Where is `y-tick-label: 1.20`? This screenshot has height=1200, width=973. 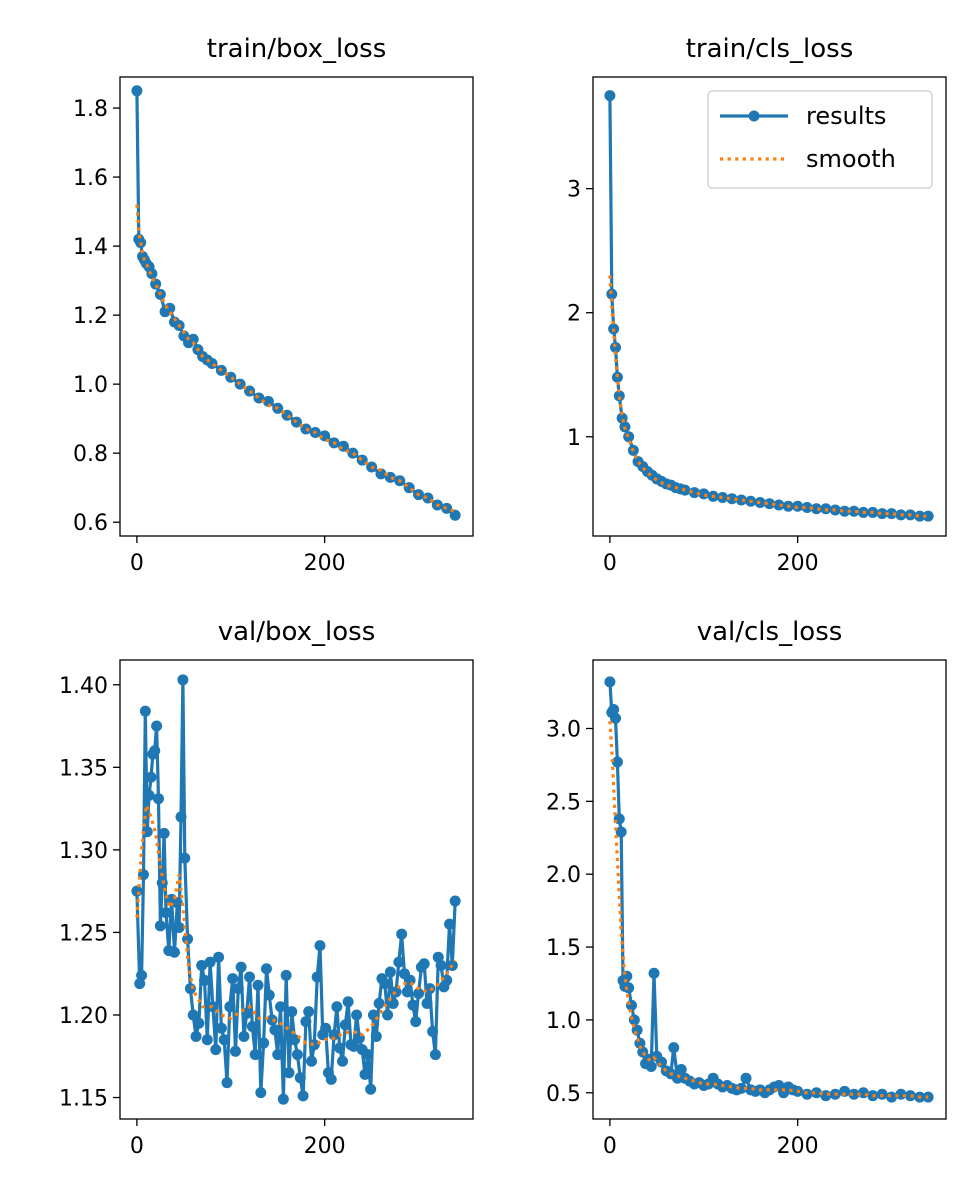 y-tick-label: 1.20 is located at coordinates (83, 1016).